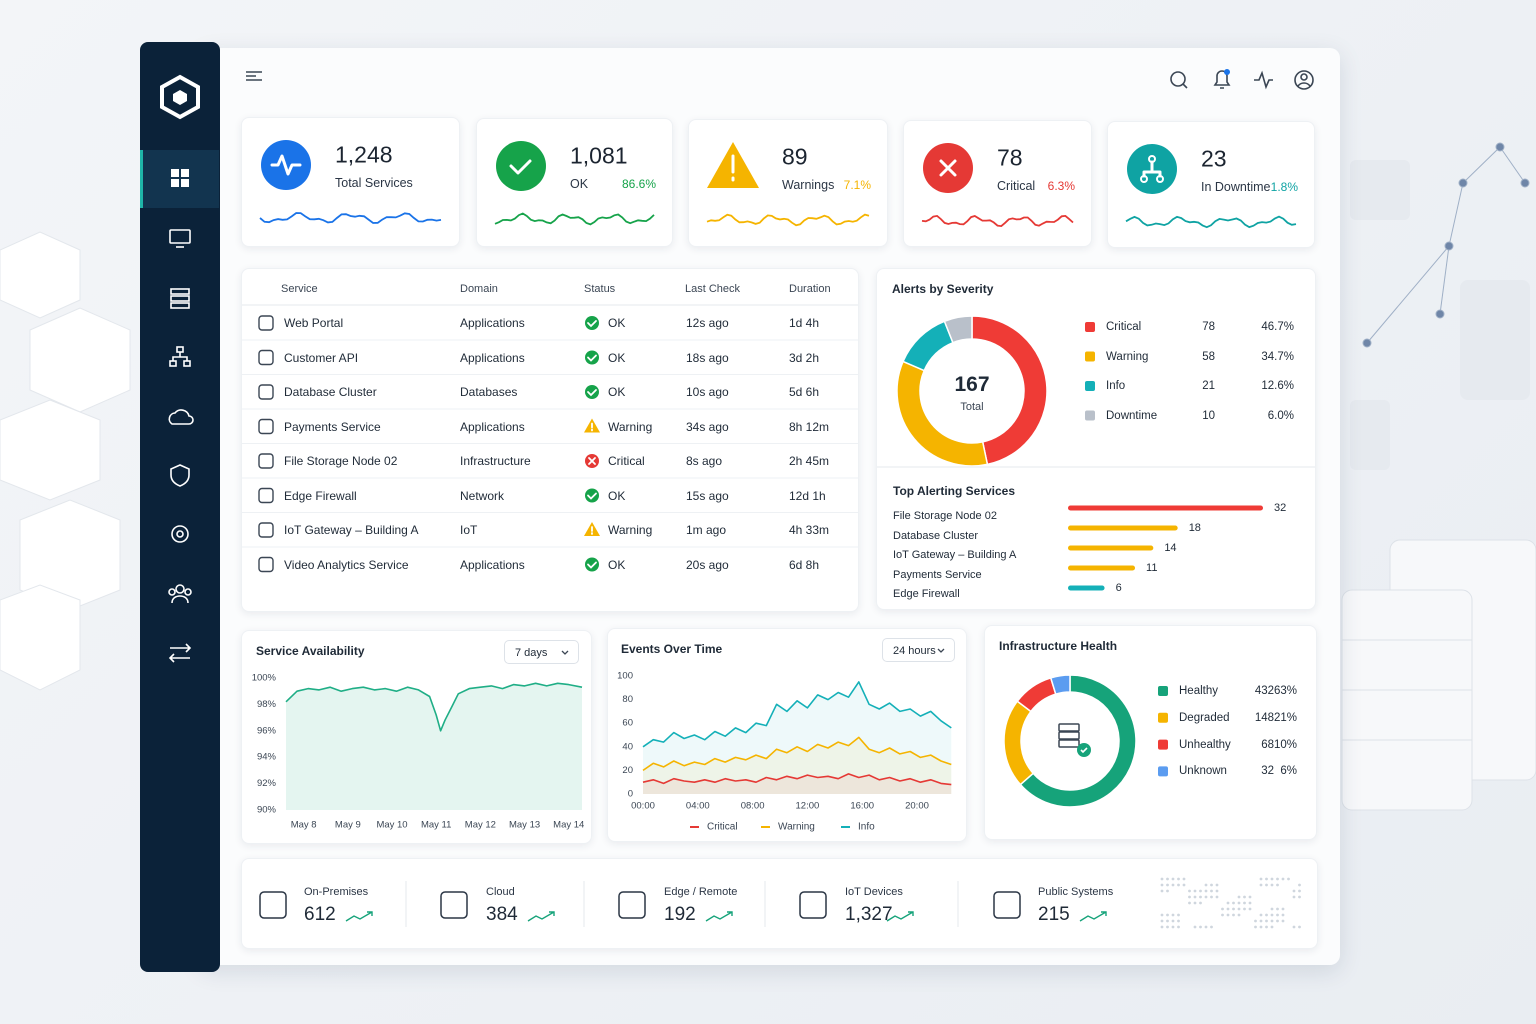  I want to click on dropdown-label: 7 days, so click(531, 653).